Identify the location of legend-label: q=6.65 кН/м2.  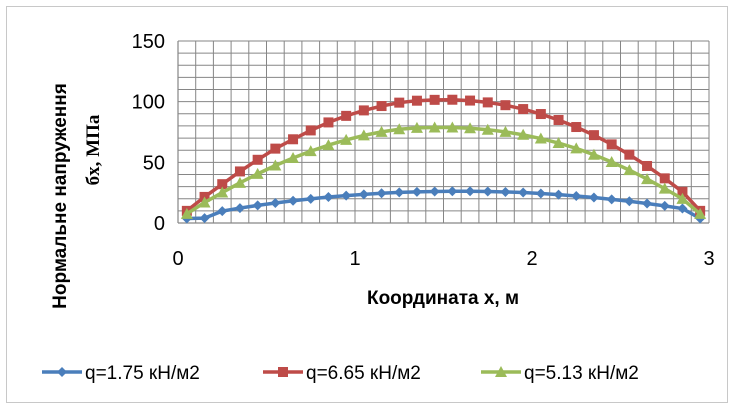
(363, 373).